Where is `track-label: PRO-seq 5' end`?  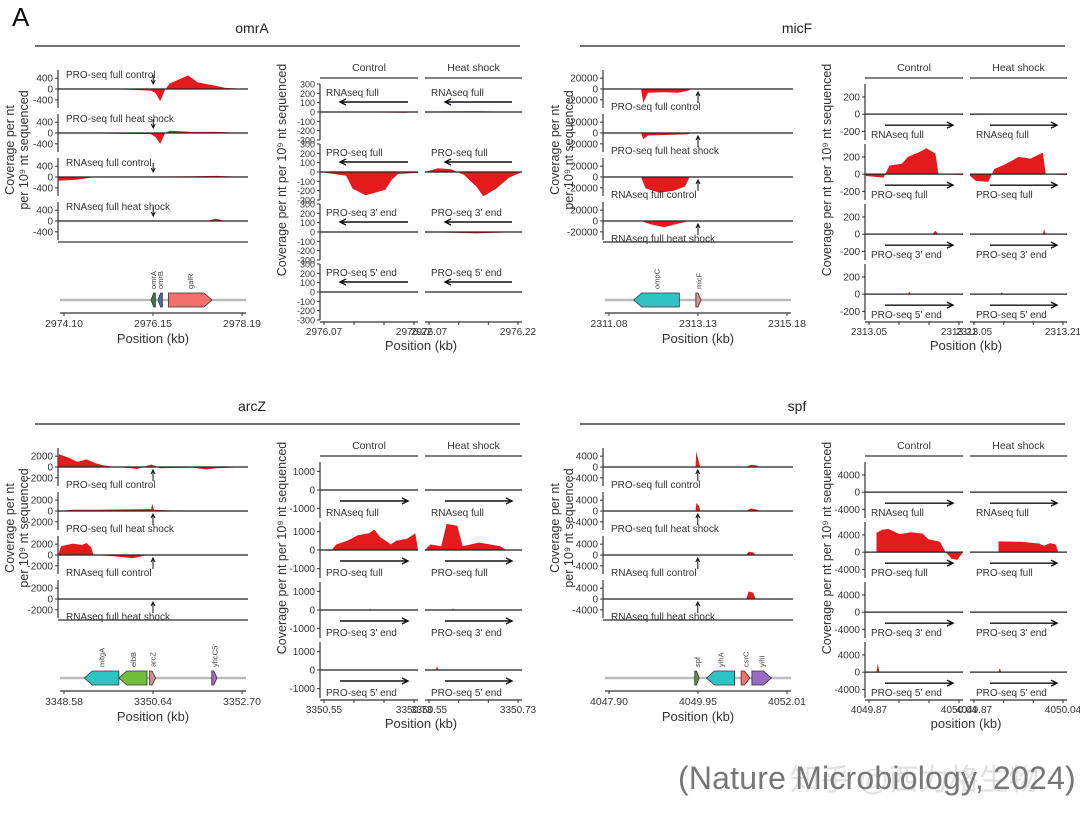 track-label: PRO-seq 5' end is located at coordinates (906, 315).